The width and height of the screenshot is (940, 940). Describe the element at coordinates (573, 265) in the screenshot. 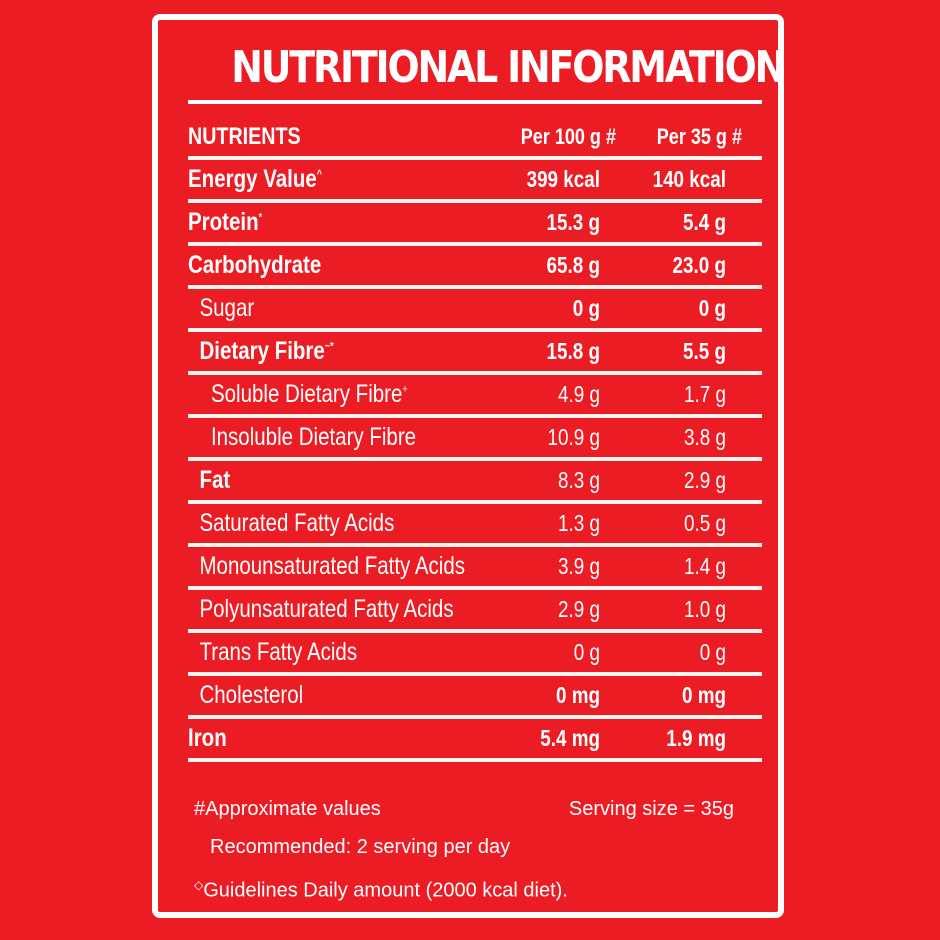

I see `value-per-100g: 65.8 g` at that location.